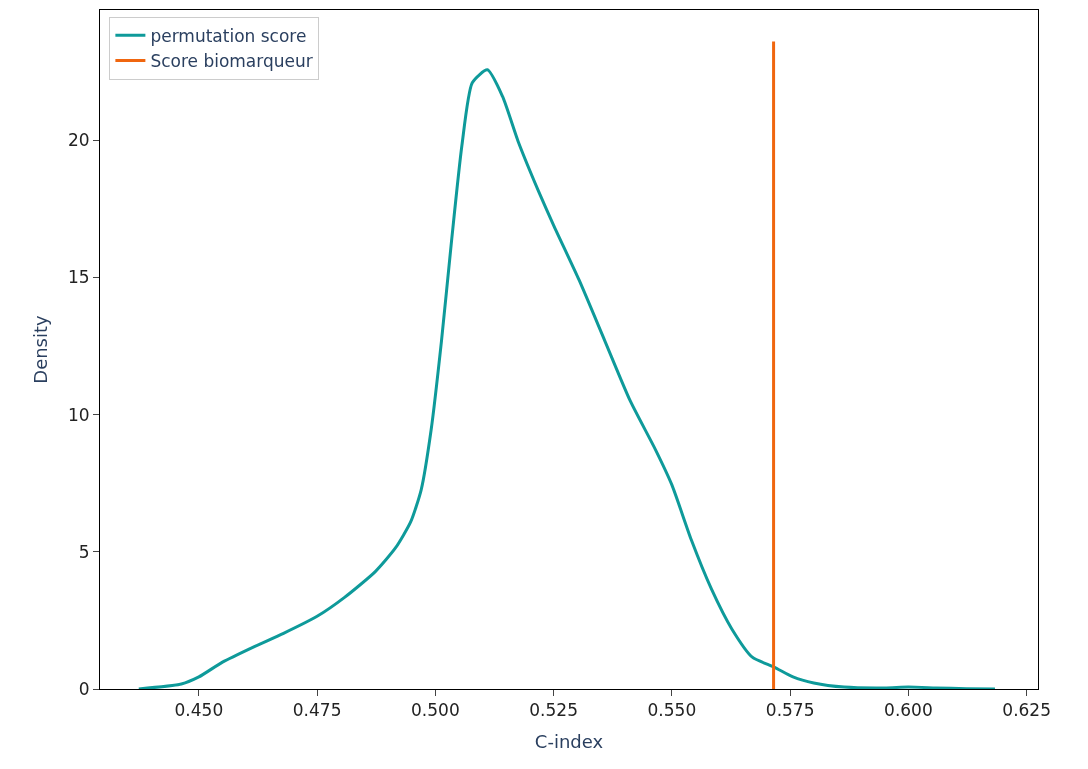 The image size is (1088, 769). What do you see at coordinates (199, 710) in the screenshot?
I see `x-tick-label: 0.450` at bounding box center [199, 710].